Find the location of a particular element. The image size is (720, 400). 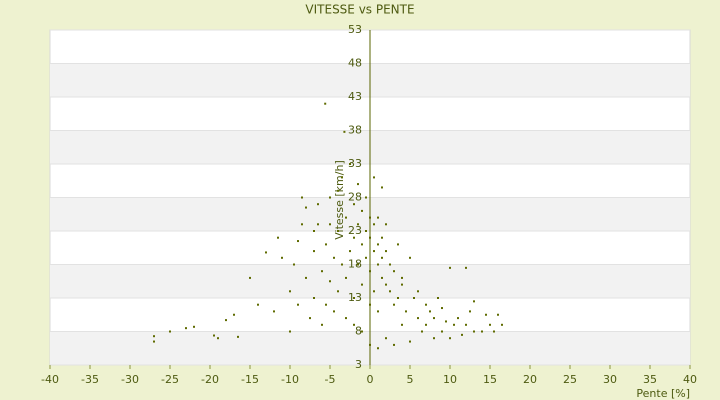

x-tick-label: 30 is located at coordinates (610, 379).